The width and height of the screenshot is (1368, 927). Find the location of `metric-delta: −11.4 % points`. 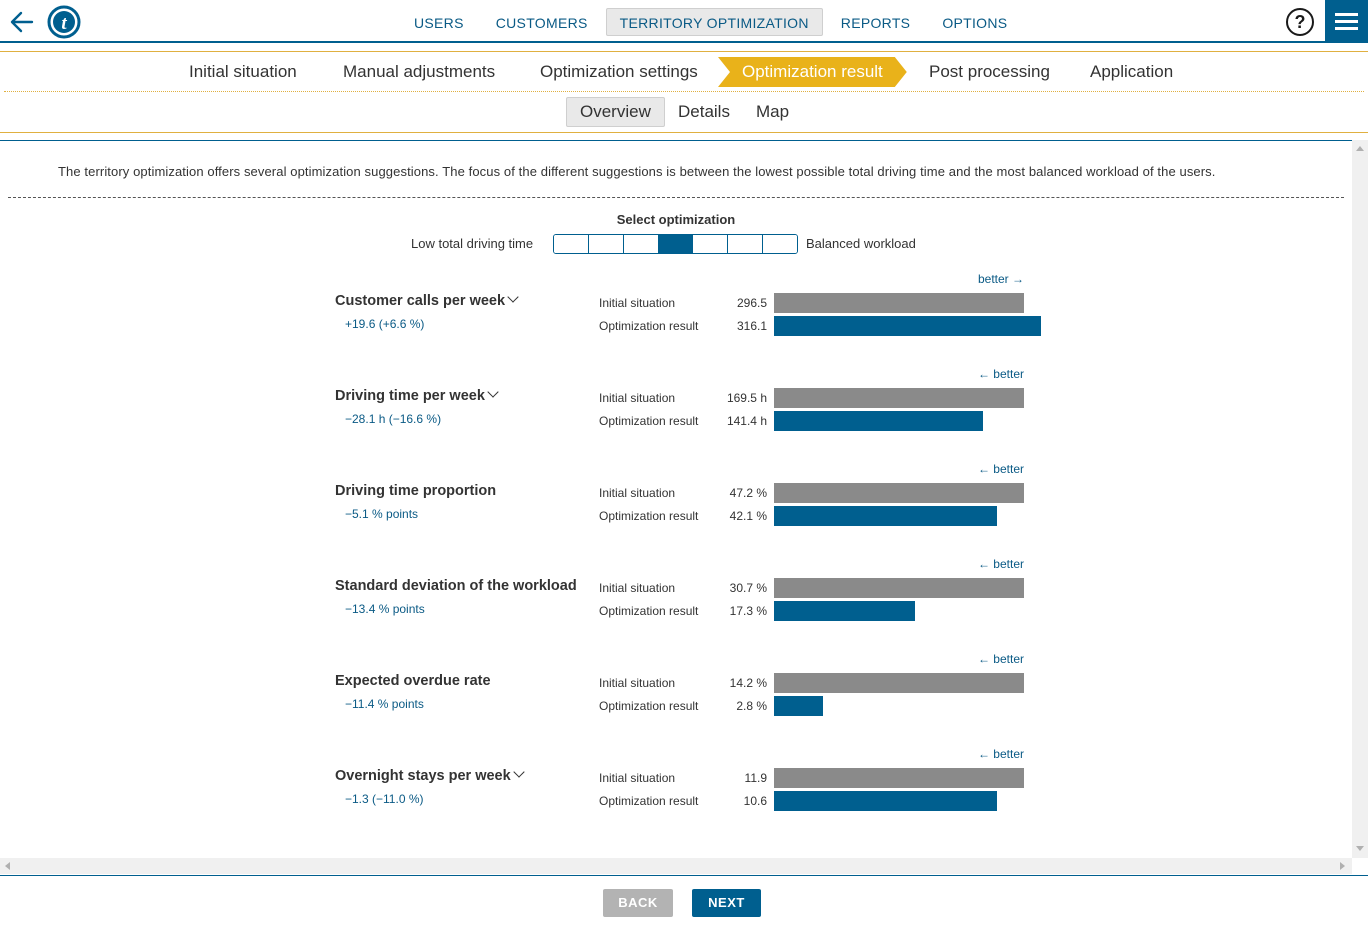

metric-delta: −11.4 % points is located at coordinates (384, 704).